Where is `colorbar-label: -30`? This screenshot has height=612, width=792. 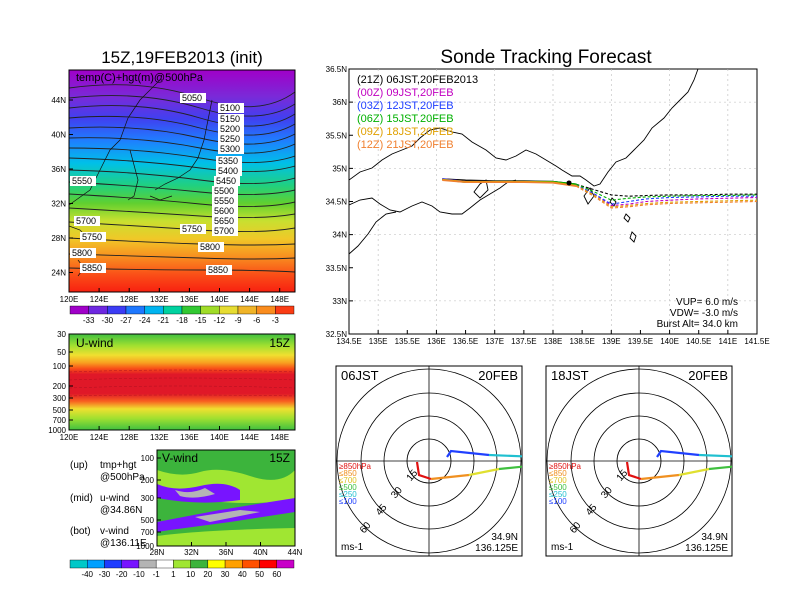
colorbar-label: -30 is located at coordinates (108, 320).